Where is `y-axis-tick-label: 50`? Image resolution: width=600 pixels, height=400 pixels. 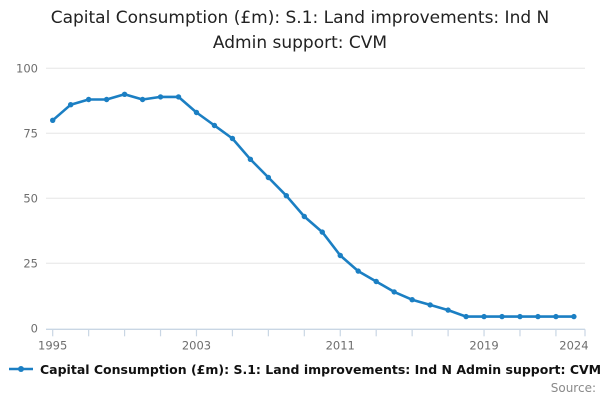
y-axis-tick-label: 50 is located at coordinates (30, 198).